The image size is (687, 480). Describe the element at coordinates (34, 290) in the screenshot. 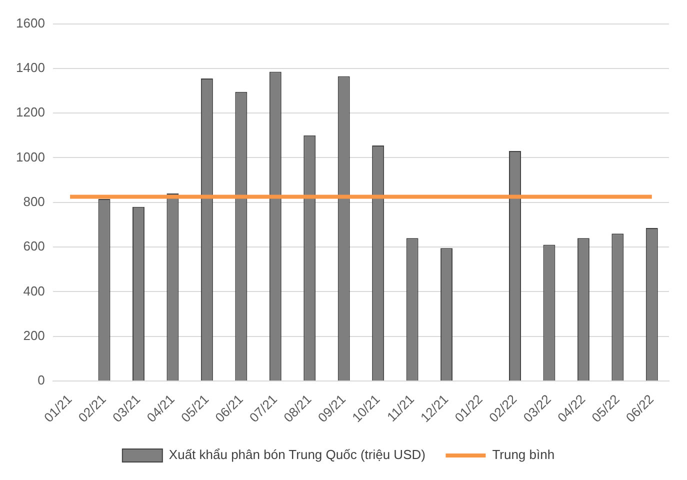

I see `y-tick-label: 400` at that location.